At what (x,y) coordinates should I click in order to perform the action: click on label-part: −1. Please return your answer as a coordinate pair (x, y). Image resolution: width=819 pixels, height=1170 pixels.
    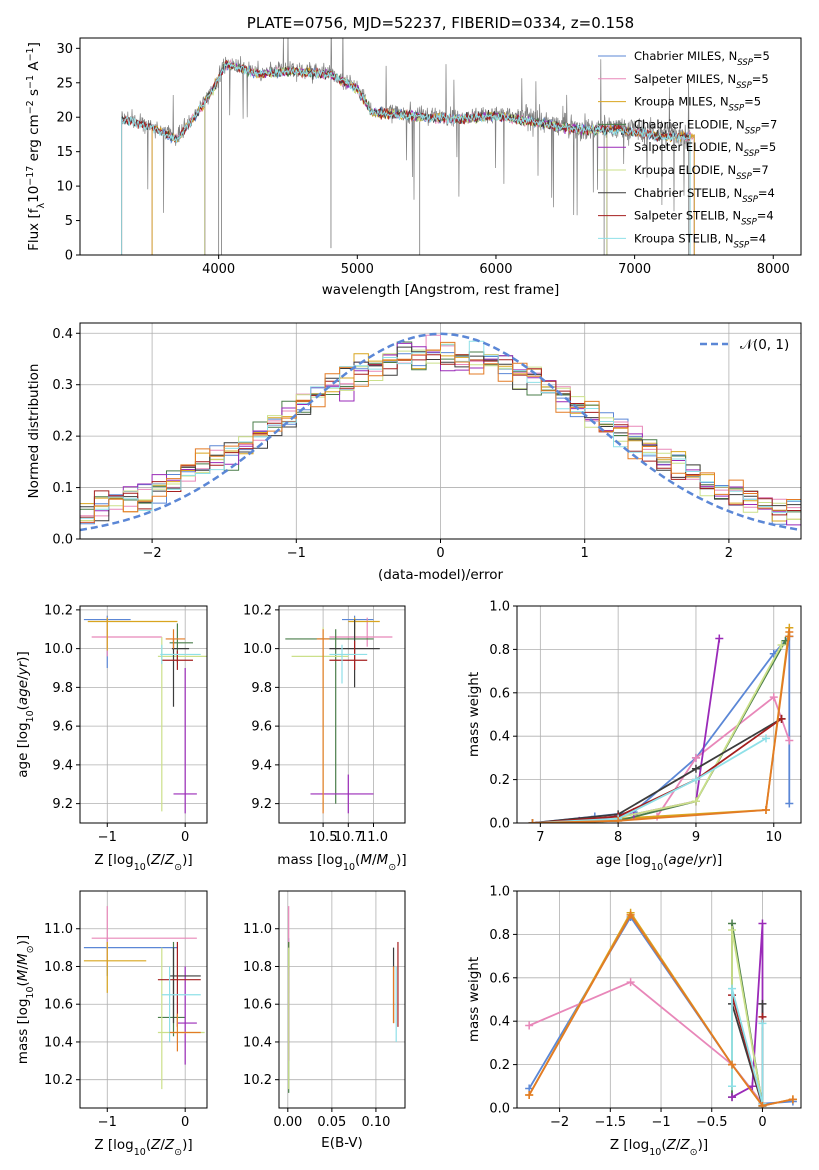
    Looking at the image, I should click on (30, 82).